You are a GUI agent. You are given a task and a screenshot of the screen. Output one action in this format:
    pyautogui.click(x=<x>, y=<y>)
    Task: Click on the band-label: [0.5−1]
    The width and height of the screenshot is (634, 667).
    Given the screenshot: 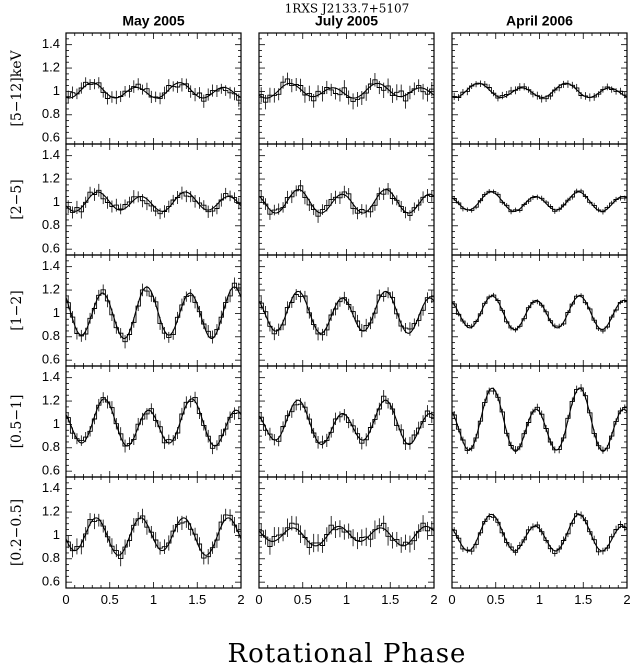 What is the action you would take?
    pyautogui.click(x=17, y=422)
    